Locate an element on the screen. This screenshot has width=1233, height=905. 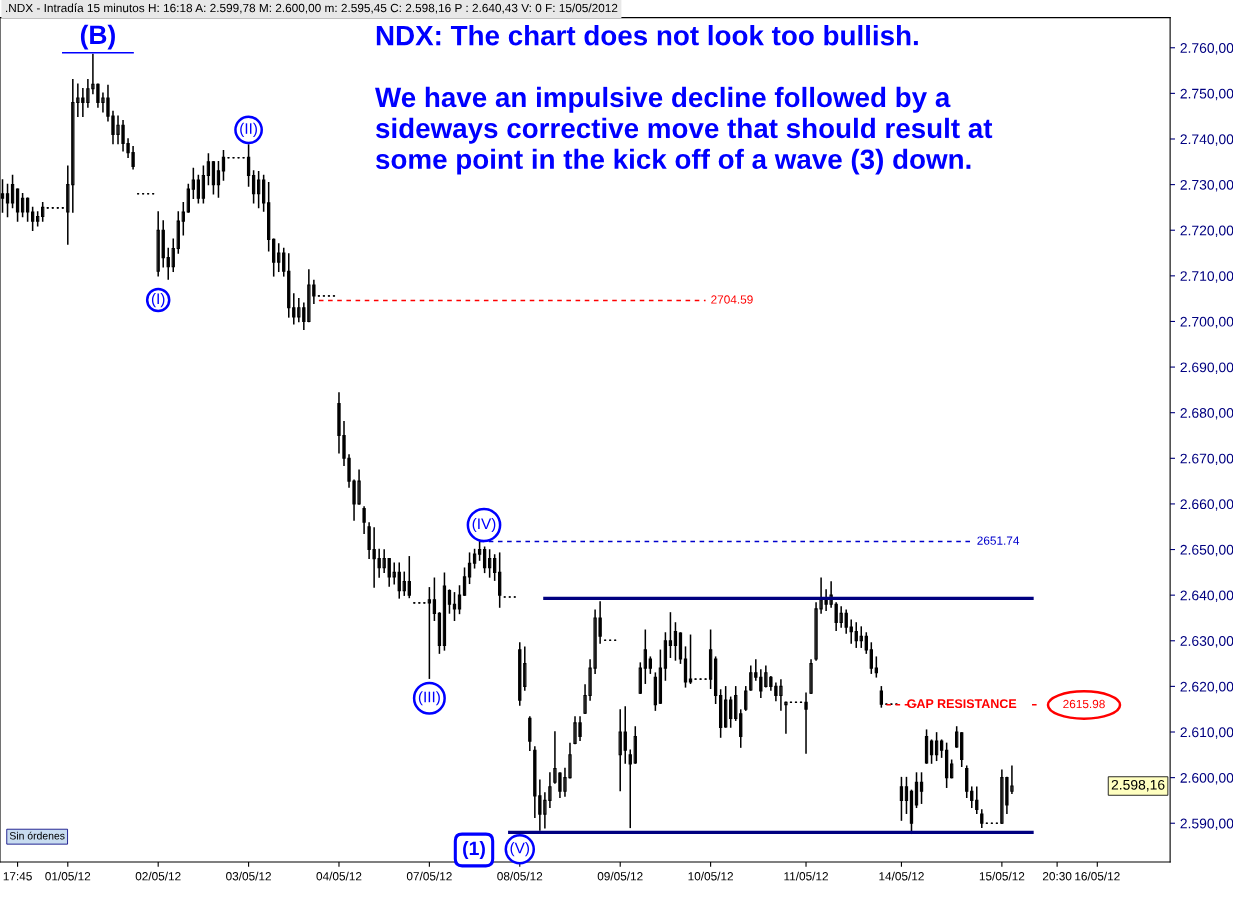
x-tick-label: 07/05/12 is located at coordinates (429, 876).